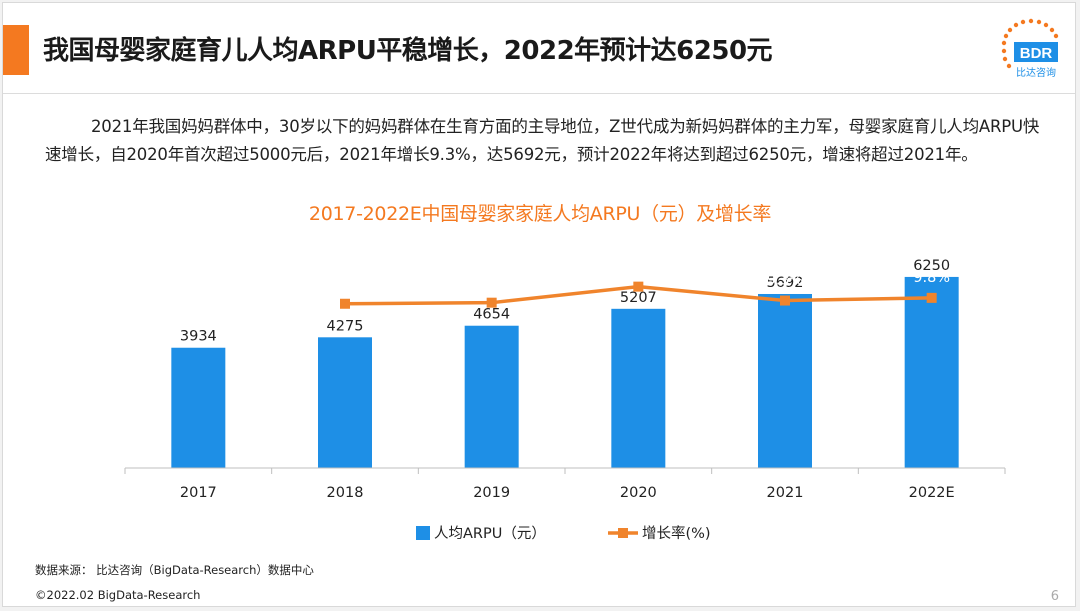  Describe the element at coordinates (490, 533) in the screenshot. I see `legend-label-arpu: 人均ARPU（元）` at that location.